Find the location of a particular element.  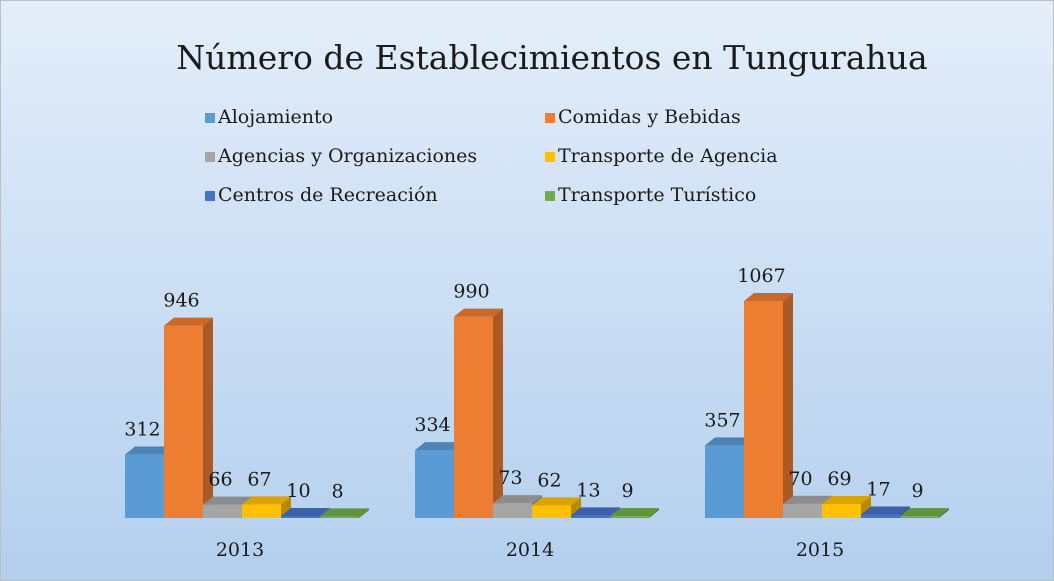

data-label: 13 is located at coordinates (588, 490).